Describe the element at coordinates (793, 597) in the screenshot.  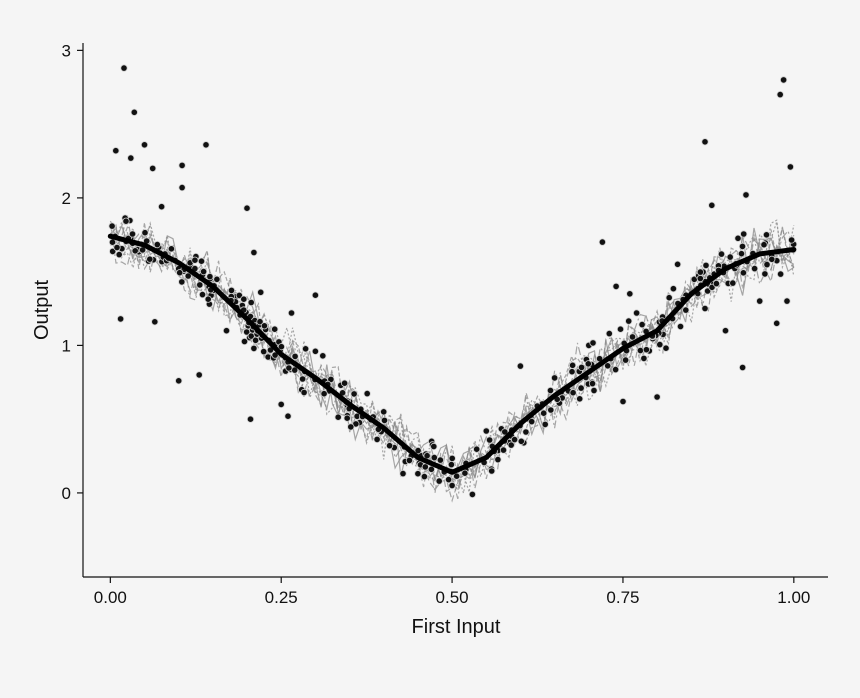
I see `x-tick-label: 1.00` at that location.